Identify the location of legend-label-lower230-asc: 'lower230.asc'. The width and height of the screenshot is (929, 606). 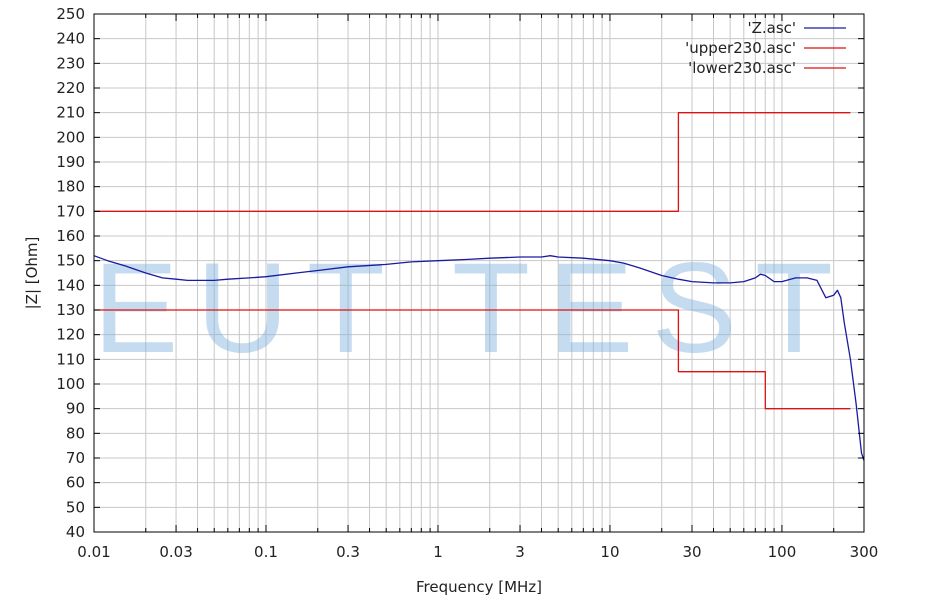
(742, 68).